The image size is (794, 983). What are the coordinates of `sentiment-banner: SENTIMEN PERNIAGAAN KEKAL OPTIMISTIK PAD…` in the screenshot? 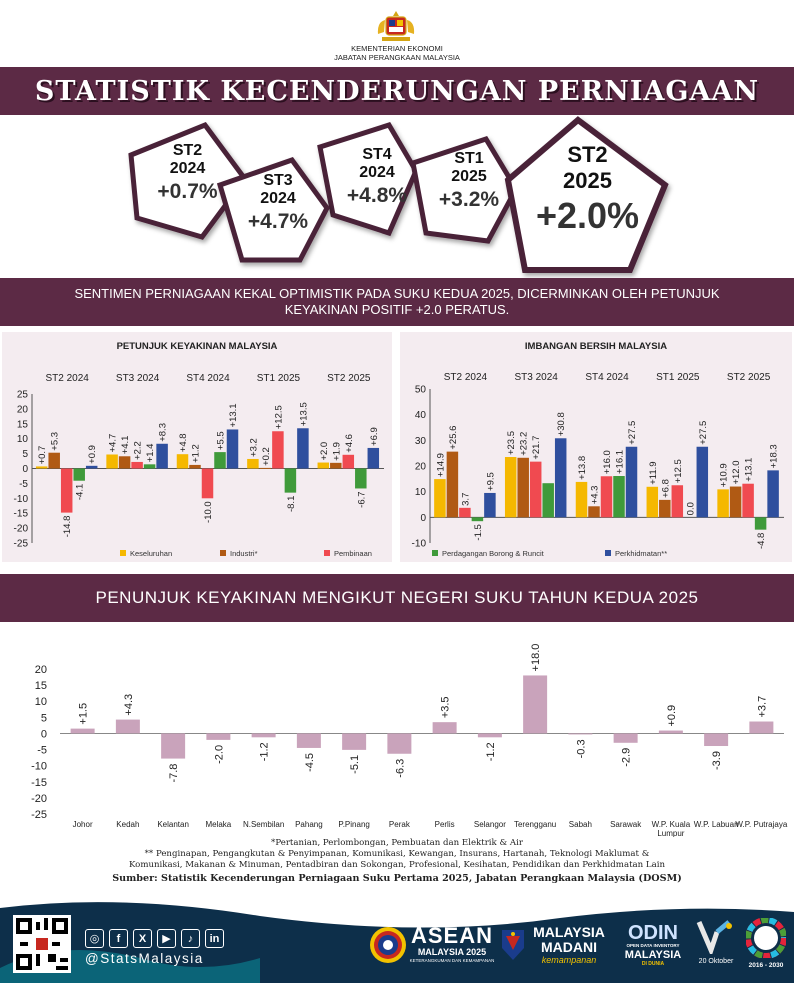 It's located at (397, 302).